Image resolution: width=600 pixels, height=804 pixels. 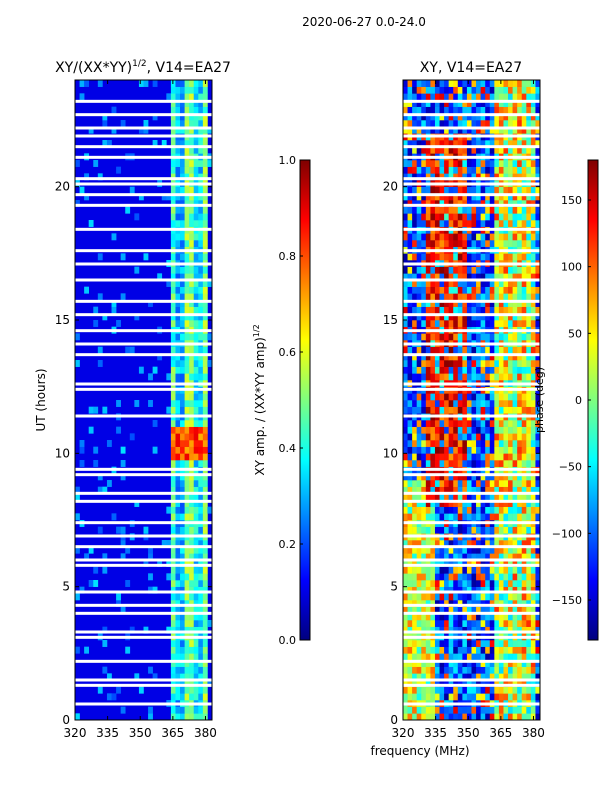 I want to click on x-tick-label: 350, so click(x=140, y=733).